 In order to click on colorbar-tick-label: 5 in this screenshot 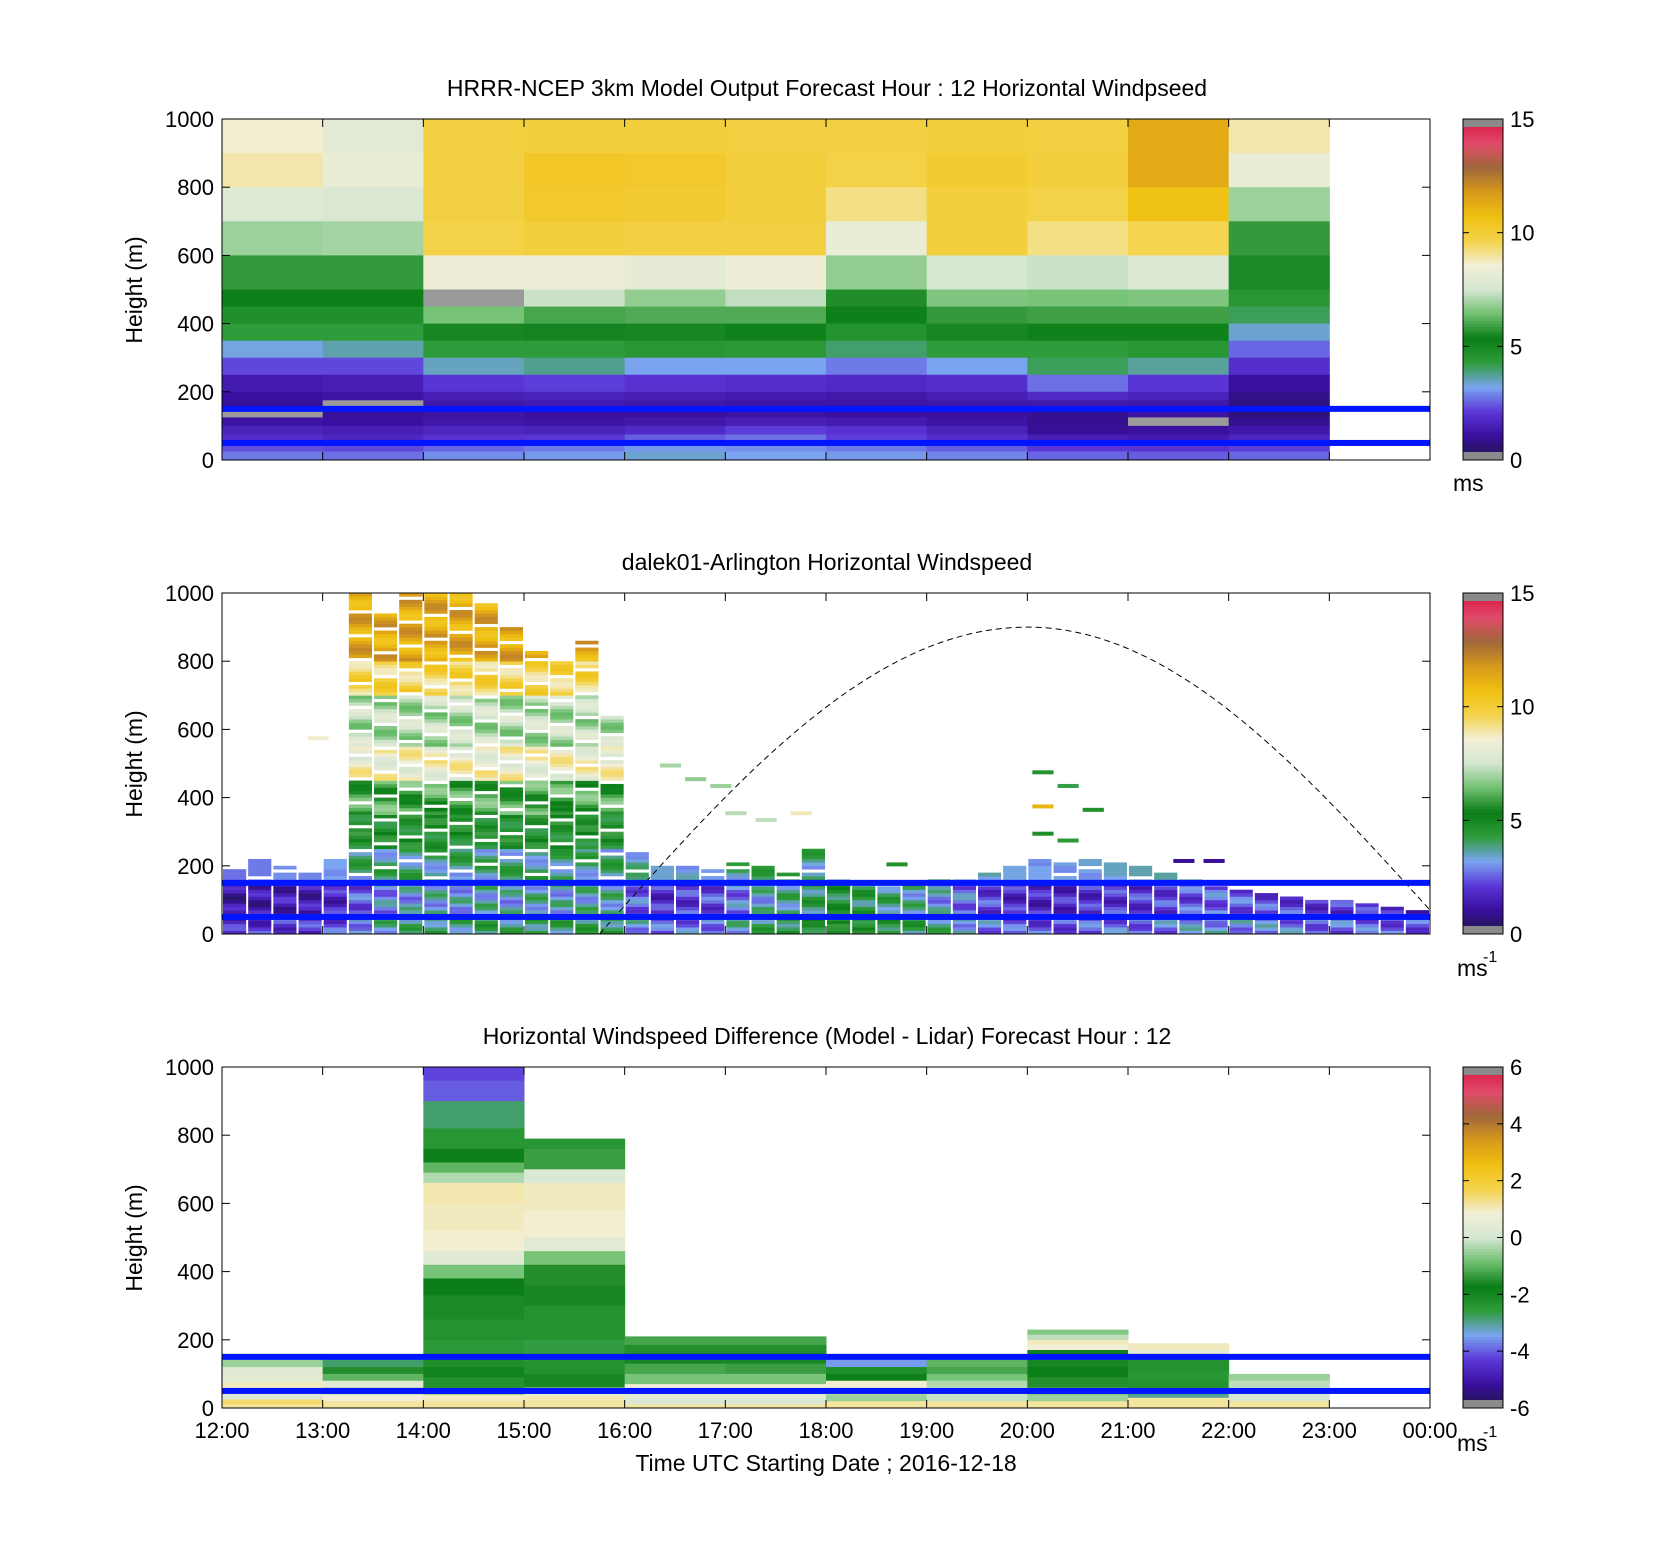, I will do `click(1516, 820)`.